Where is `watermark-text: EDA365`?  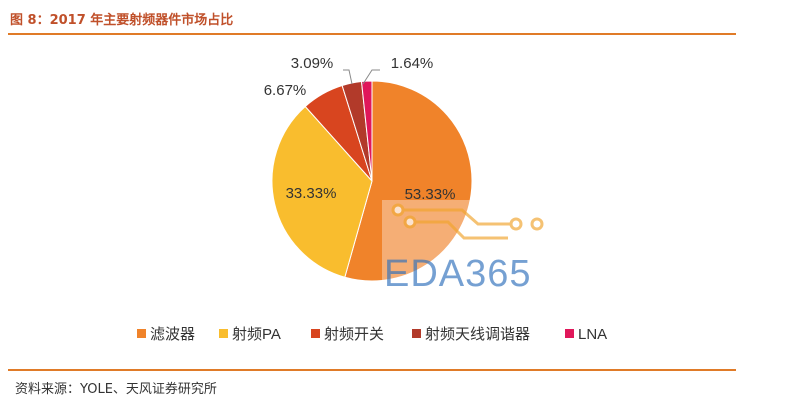 watermark-text: EDA365 is located at coordinates (458, 274).